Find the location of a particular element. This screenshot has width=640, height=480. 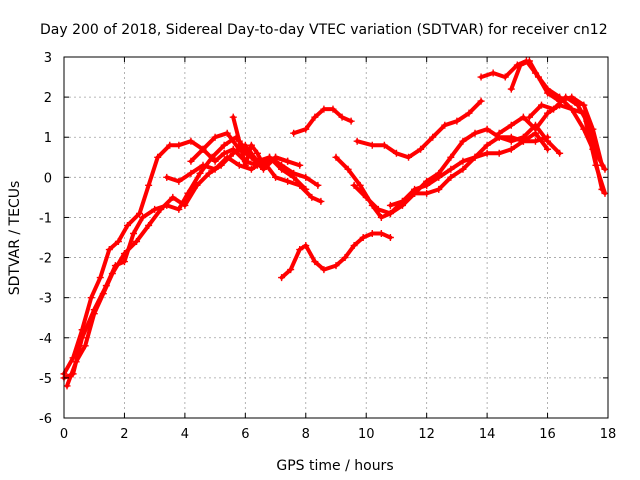

x-tick-label: 14 is located at coordinates (487, 434).